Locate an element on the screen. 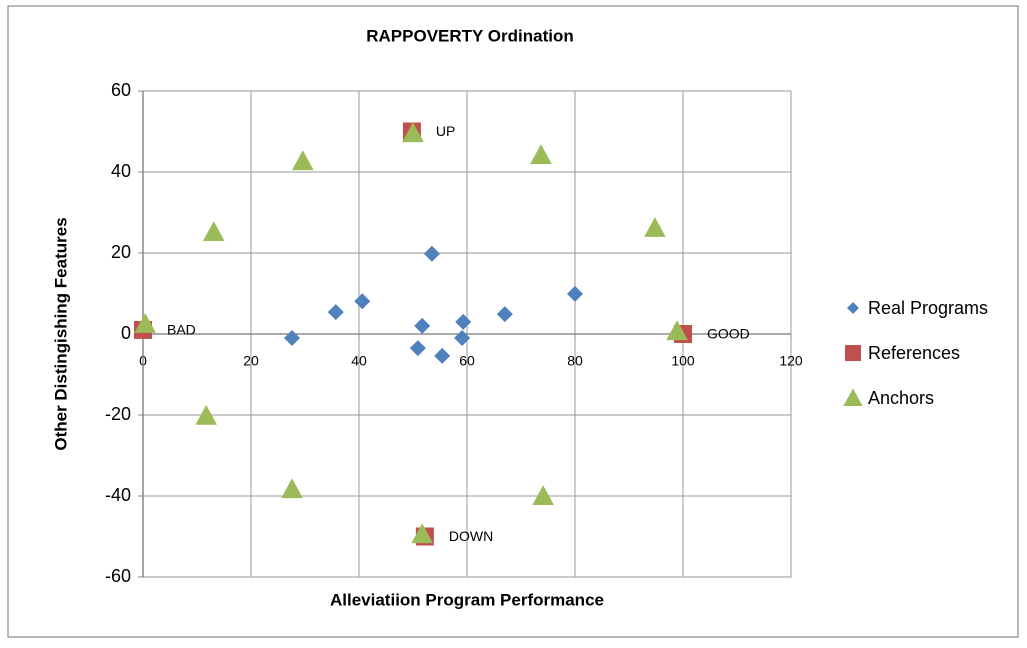  y-tick-label: -40 is located at coordinates (118, 495).